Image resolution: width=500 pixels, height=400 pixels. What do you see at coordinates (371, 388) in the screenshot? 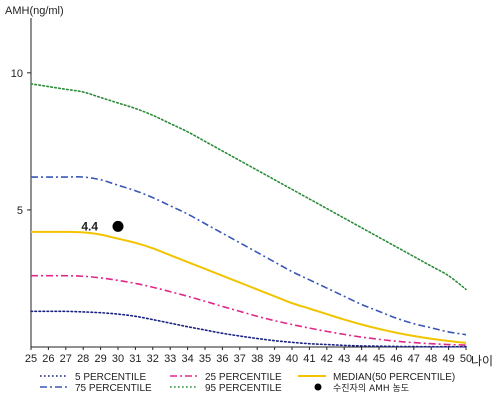
I see `legend-label-patient-amh: 수진자의 AMH 농도` at bounding box center [371, 388].